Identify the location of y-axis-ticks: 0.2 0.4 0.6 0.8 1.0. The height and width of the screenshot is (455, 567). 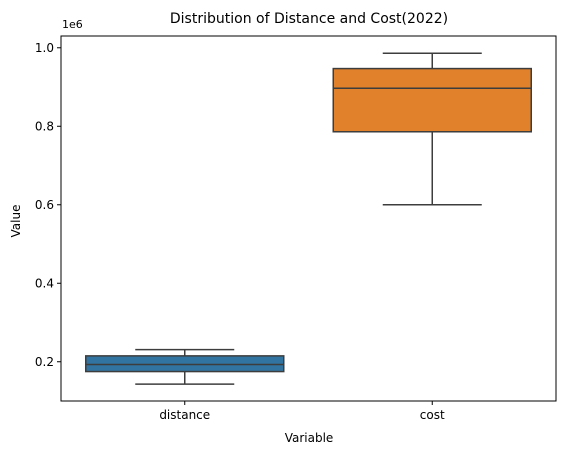
(48, 205).